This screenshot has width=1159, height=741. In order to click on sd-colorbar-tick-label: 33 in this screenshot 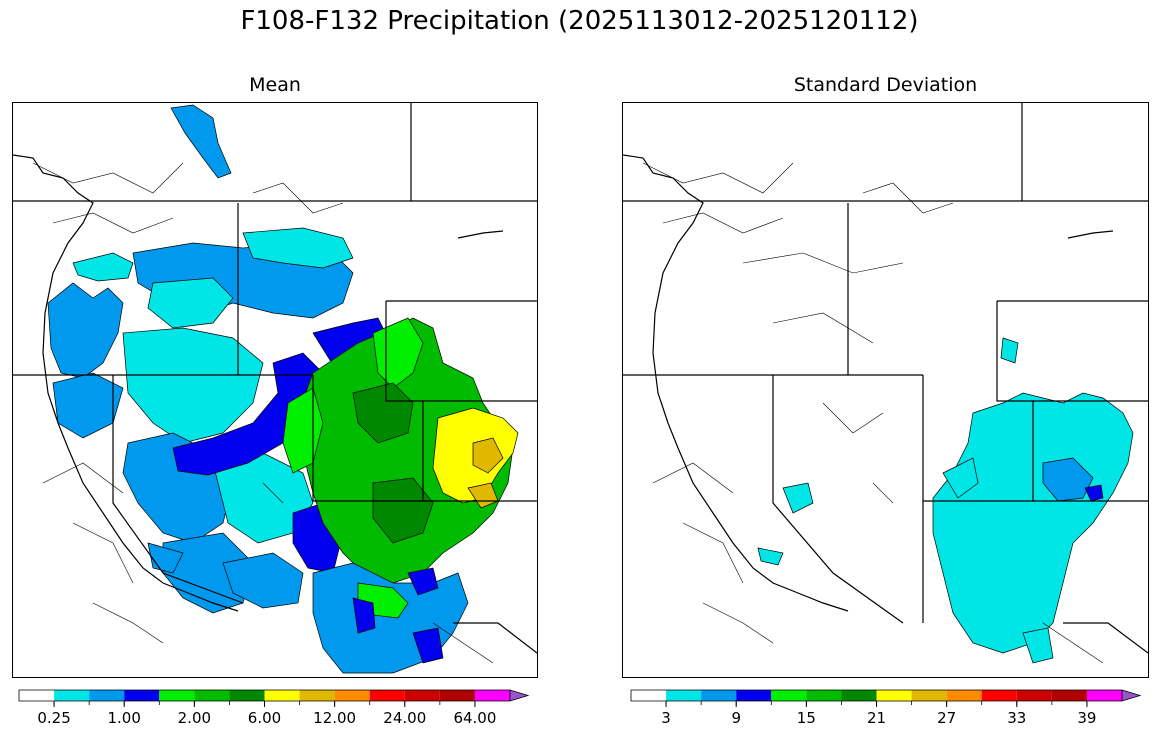, I will do `click(1016, 718)`.